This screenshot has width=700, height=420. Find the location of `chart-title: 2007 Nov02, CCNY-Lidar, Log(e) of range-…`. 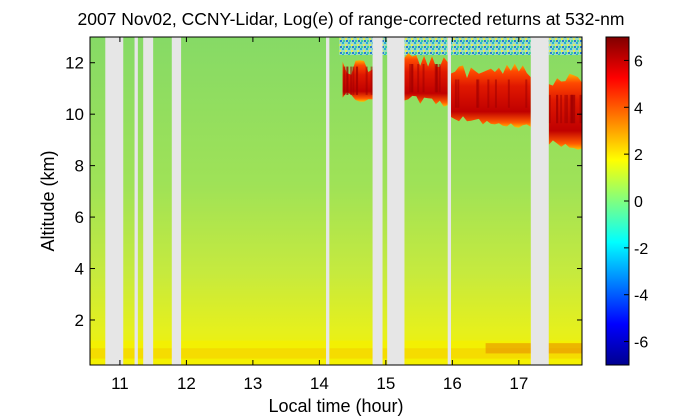

chart-title: 2007 Nov02, CCNY-Lidar, Log(e) of range-… is located at coordinates (350, 19).